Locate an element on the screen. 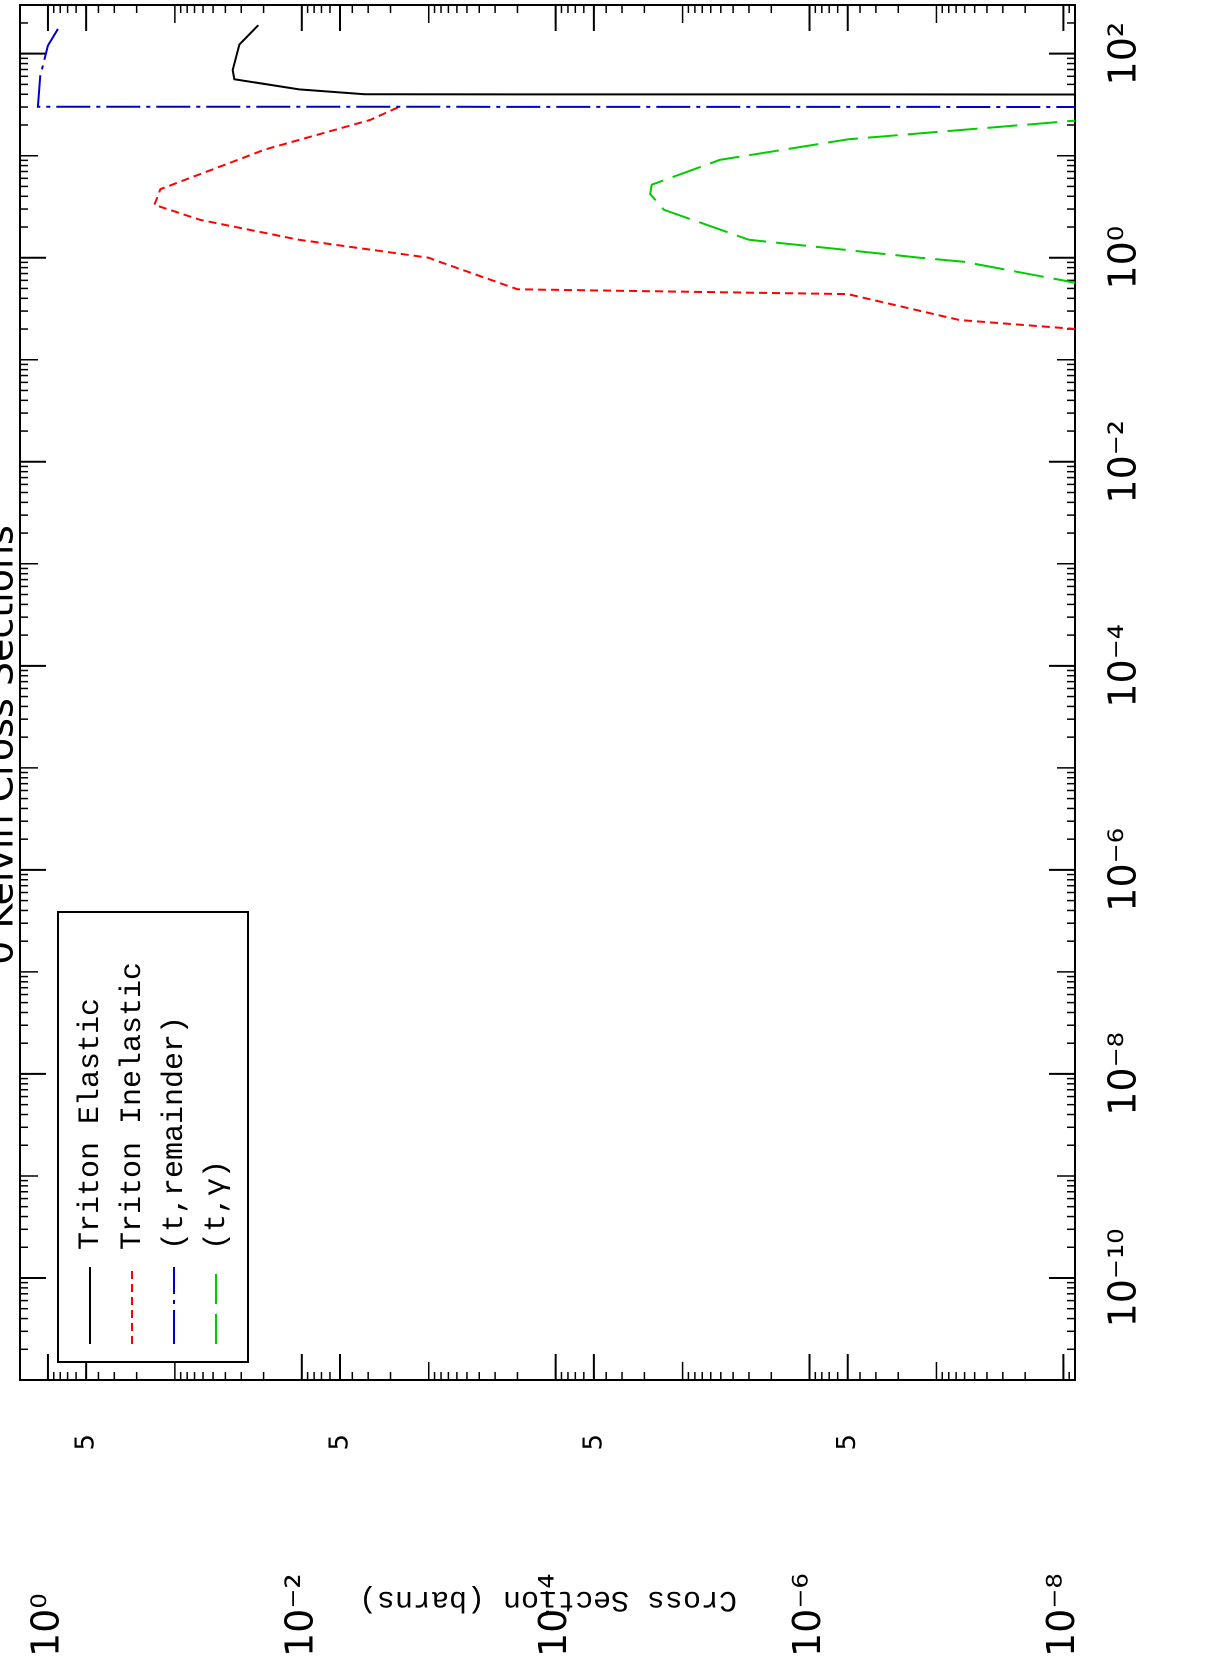  chart-title: 0 Kelvin Cross Sections is located at coordinates (11, 745).